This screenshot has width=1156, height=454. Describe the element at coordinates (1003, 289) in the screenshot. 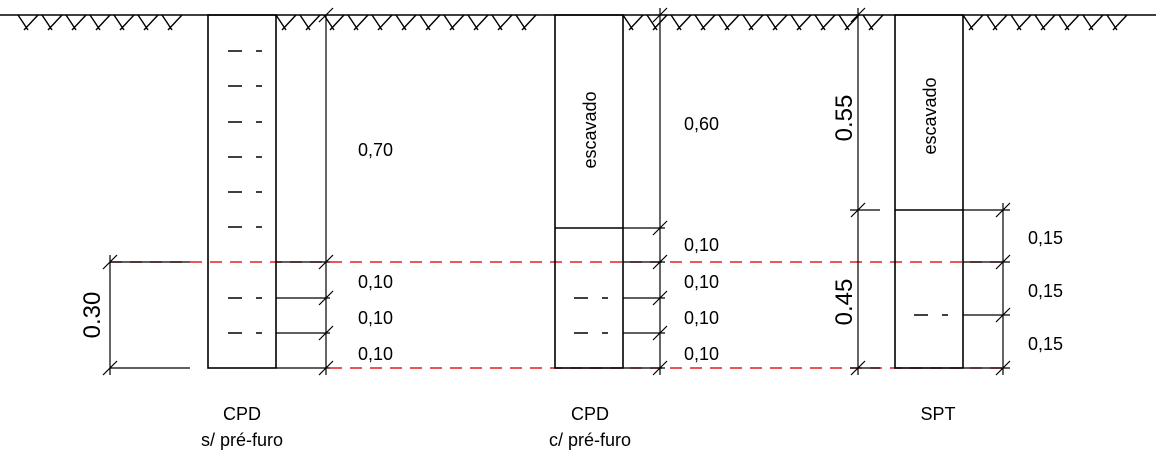

I see `spt-dim-line-right` at that location.